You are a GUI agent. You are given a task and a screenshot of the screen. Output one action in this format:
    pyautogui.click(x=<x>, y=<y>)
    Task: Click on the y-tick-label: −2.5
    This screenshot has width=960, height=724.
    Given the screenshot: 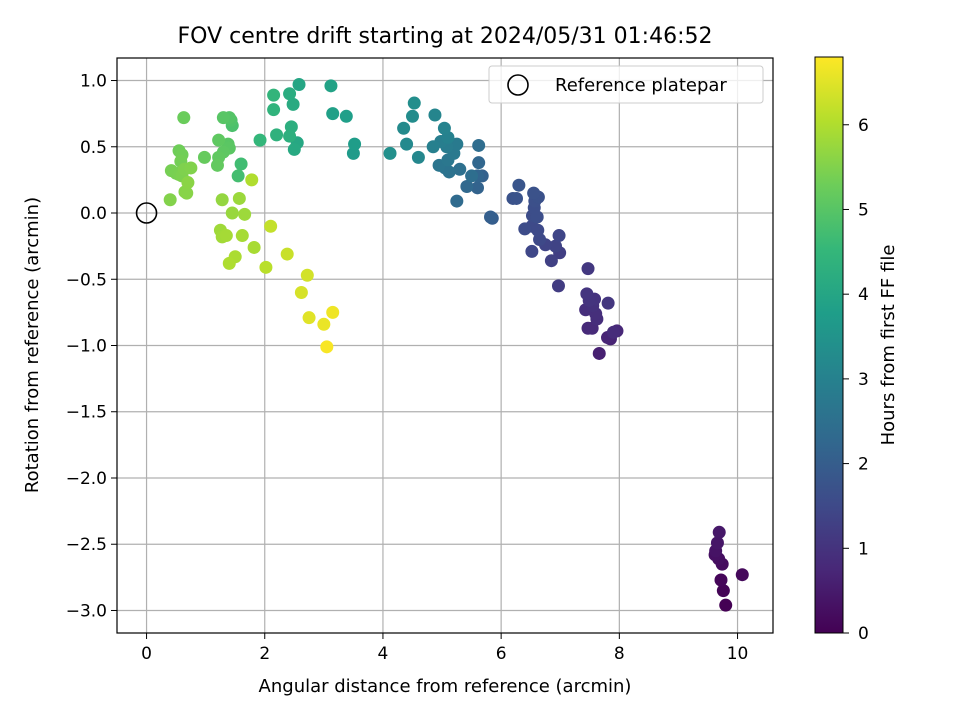 What is the action you would take?
    pyautogui.click(x=86, y=545)
    